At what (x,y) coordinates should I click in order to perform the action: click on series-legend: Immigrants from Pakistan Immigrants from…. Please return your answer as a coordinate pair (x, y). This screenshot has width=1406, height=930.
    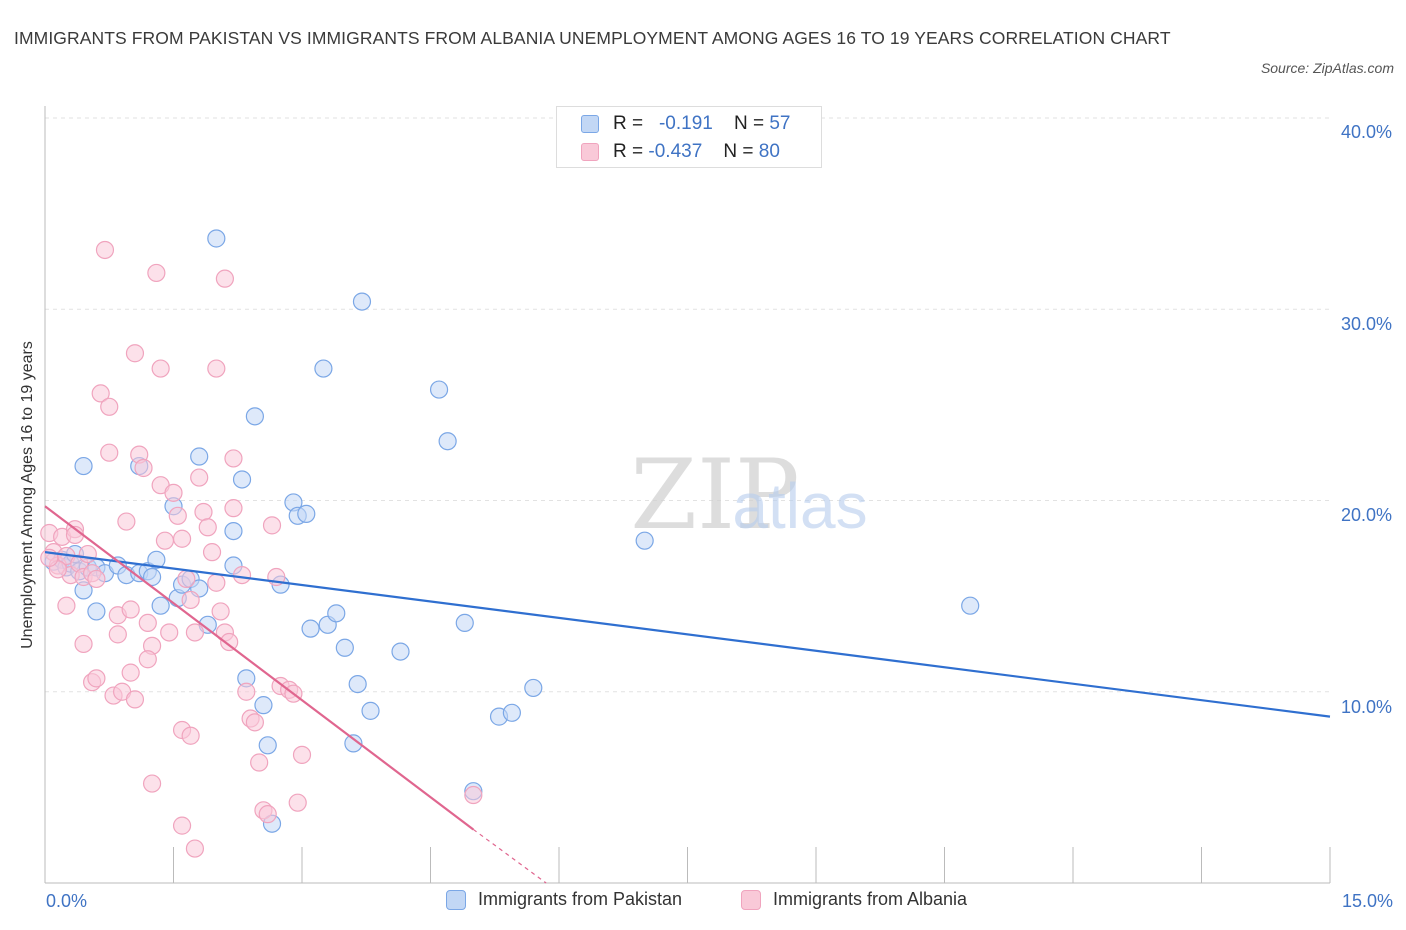
    Looking at the image, I should click on (703, 902).